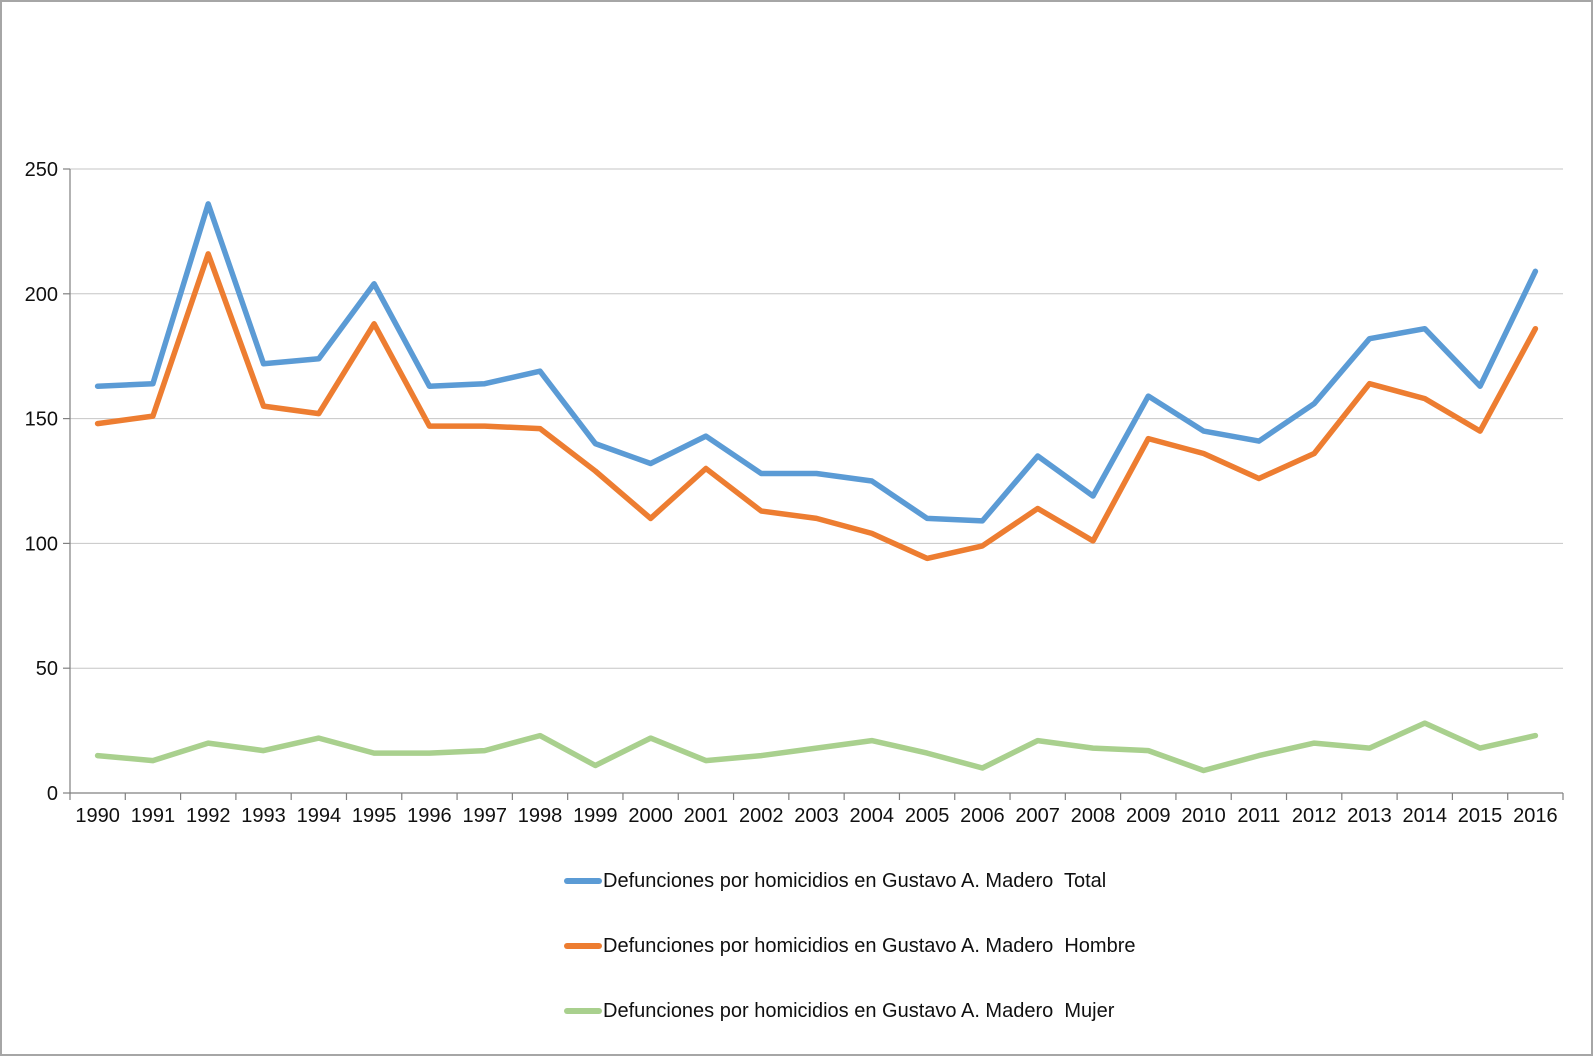  Describe the element at coordinates (650, 816) in the screenshot. I see `x-axis-label: 2000` at that location.